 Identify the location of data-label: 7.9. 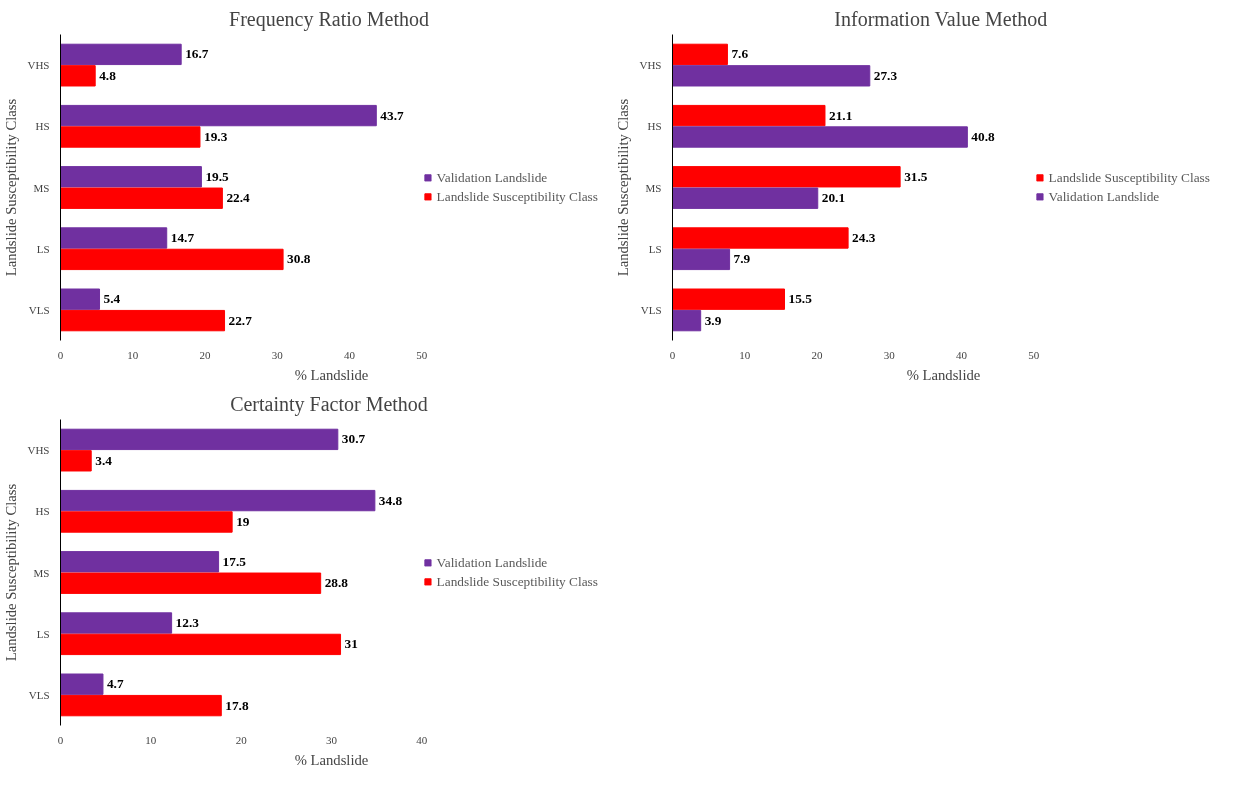
(742, 259).